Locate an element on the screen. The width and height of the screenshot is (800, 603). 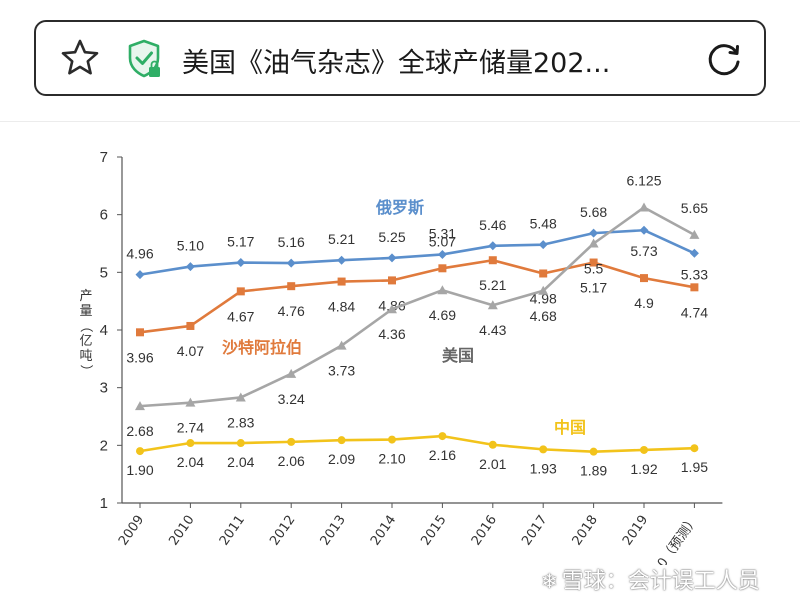
data-label: 6.125 is located at coordinates (643, 180).